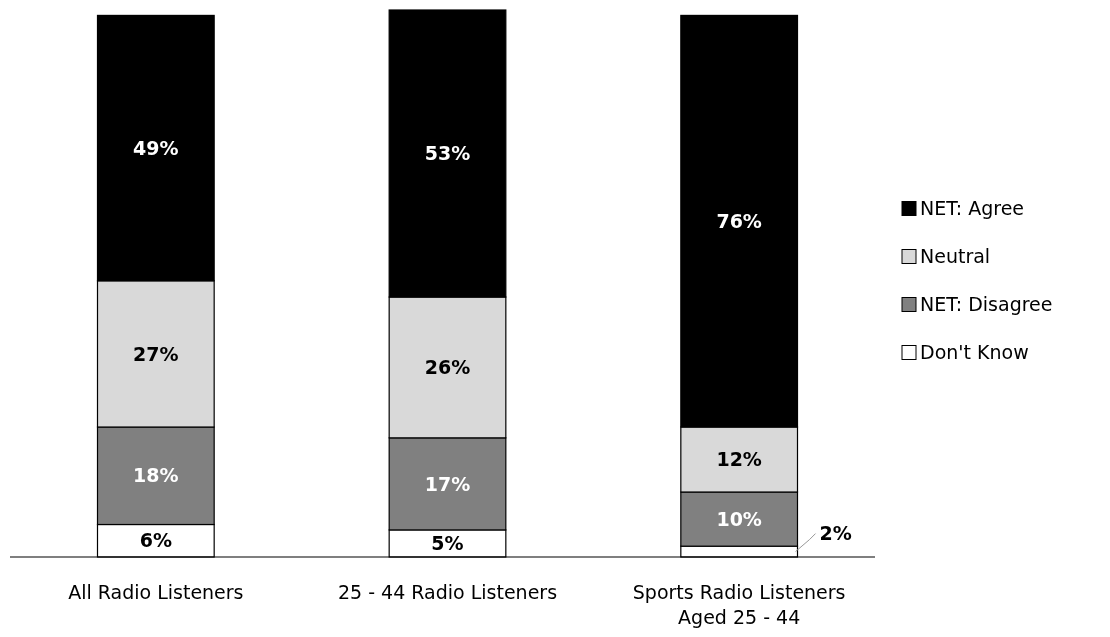 The width and height of the screenshot is (1110, 637). I want to click on data-label: 49%, so click(156, 147).